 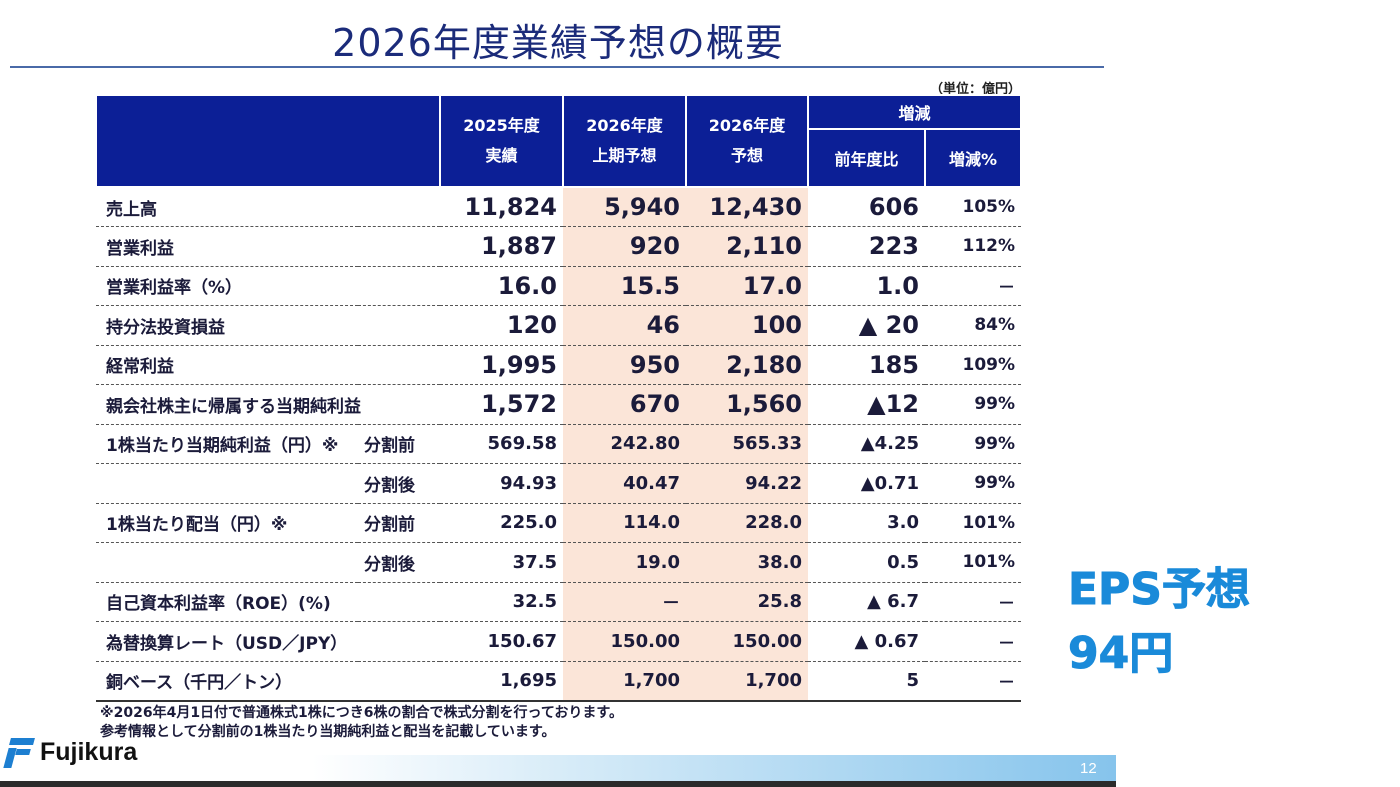 What do you see at coordinates (747, 681) in the screenshot?
I see `cell-2026: 1,700` at bounding box center [747, 681].